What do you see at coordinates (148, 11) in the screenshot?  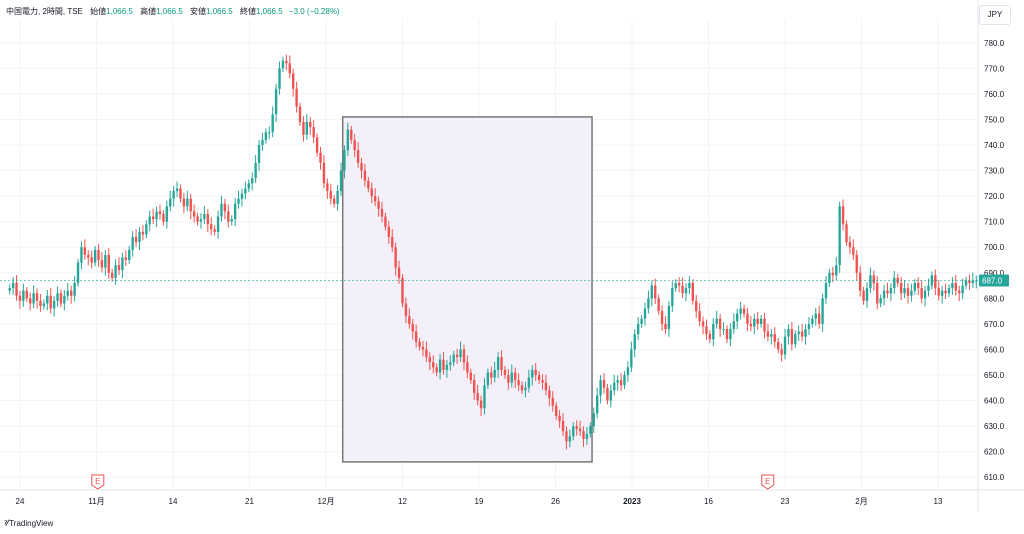 I see `high-label: 高値` at bounding box center [148, 11].